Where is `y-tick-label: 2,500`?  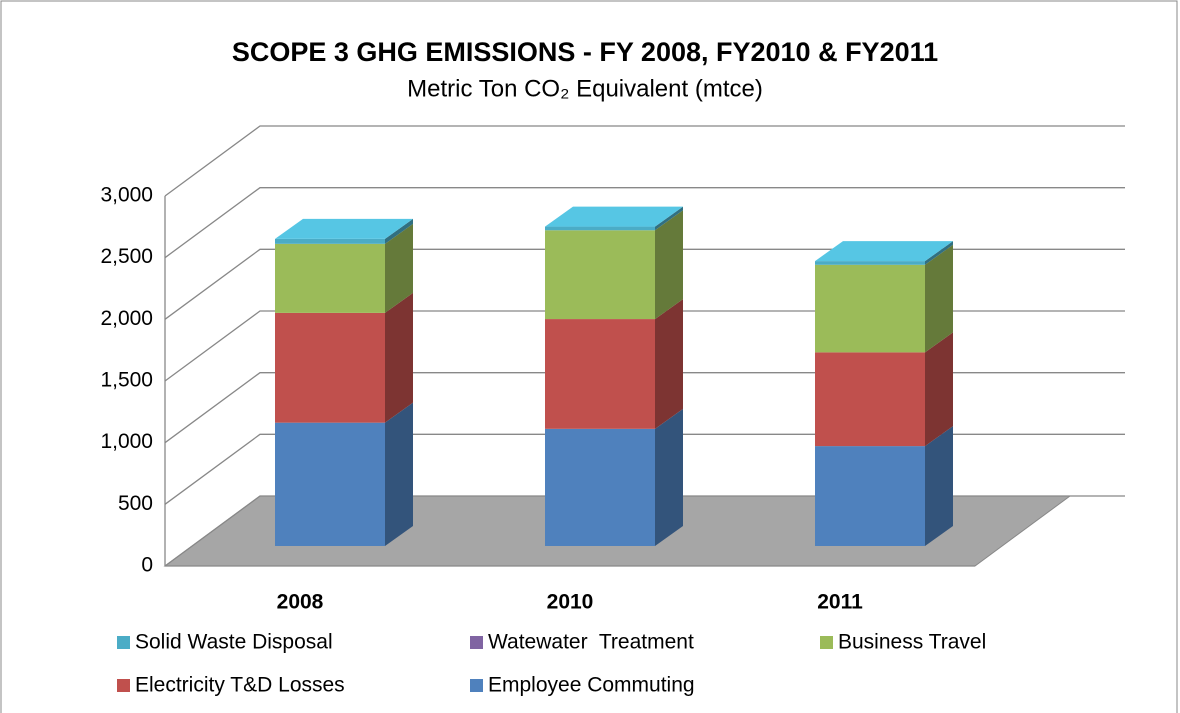 y-tick-label: 2,500 is located at coordinates (126, 256).